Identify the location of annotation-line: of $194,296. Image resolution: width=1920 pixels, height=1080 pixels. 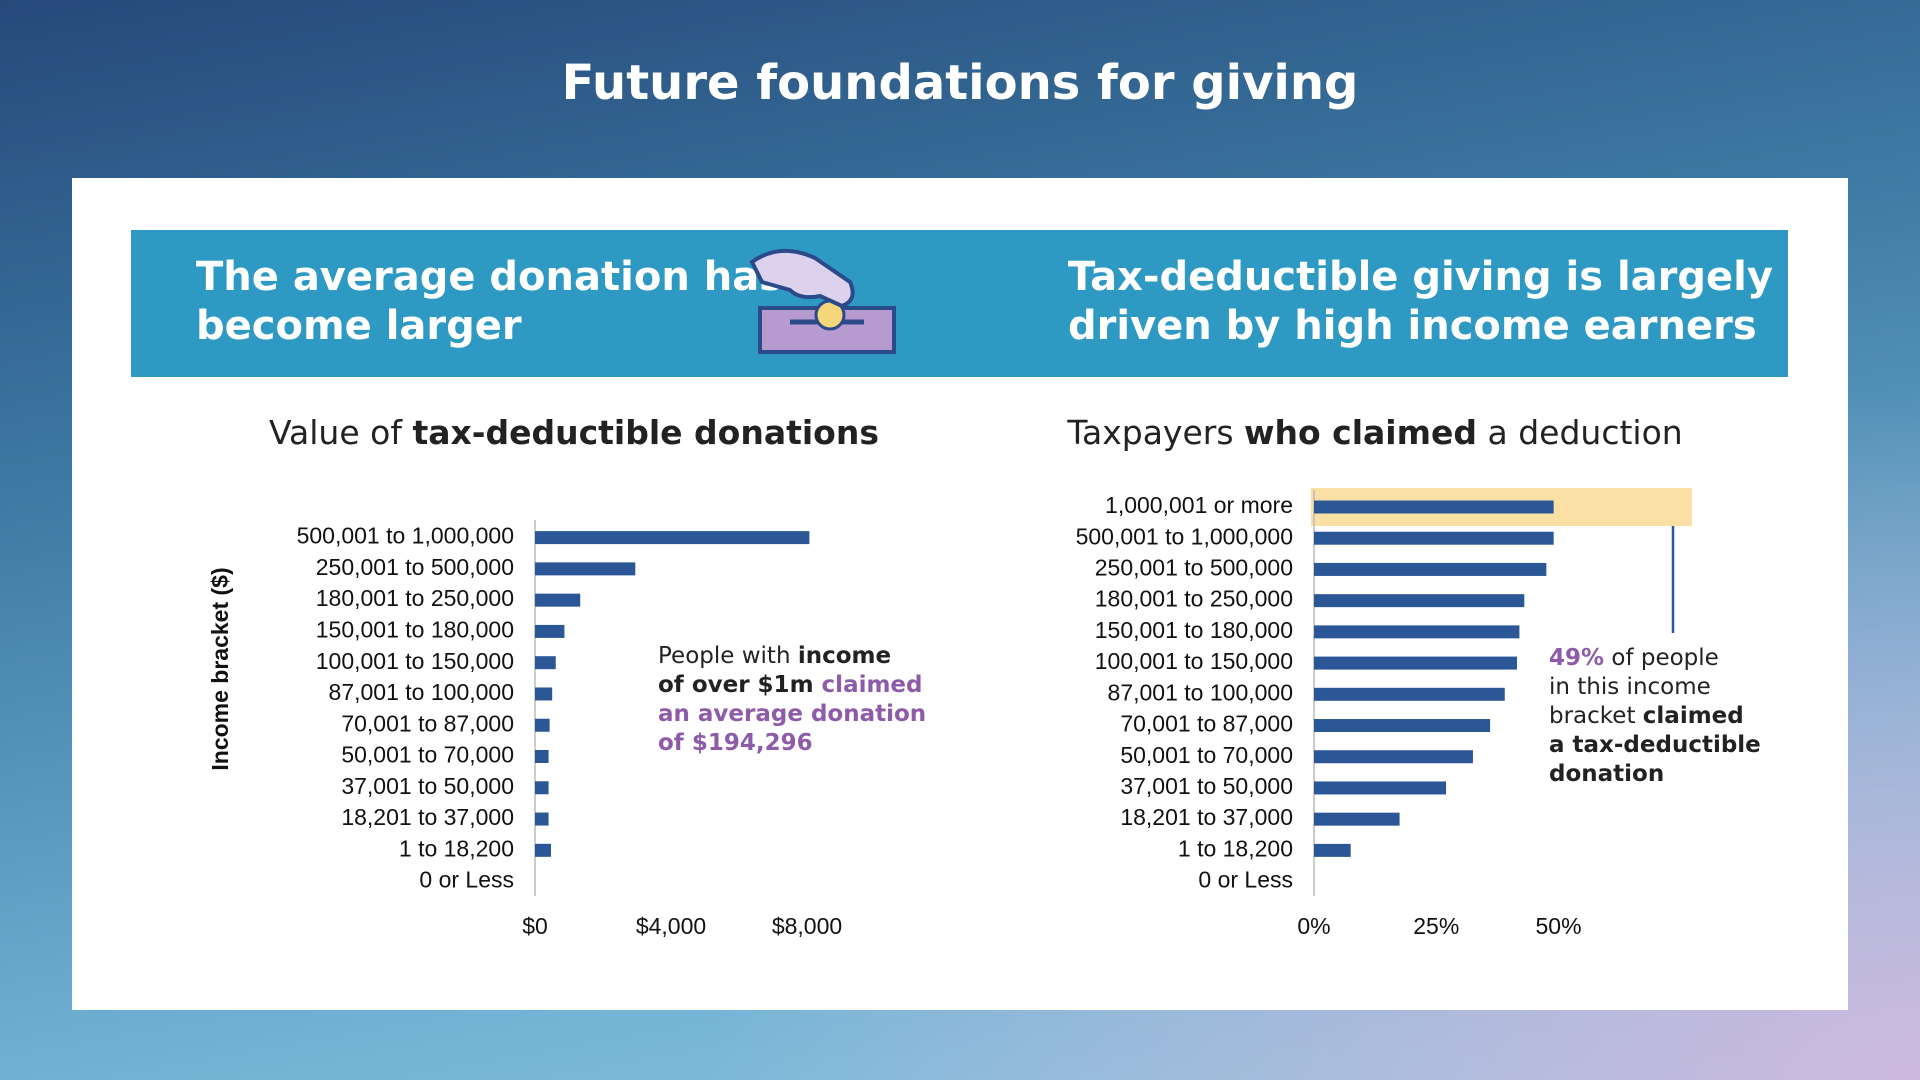
(792, 743).